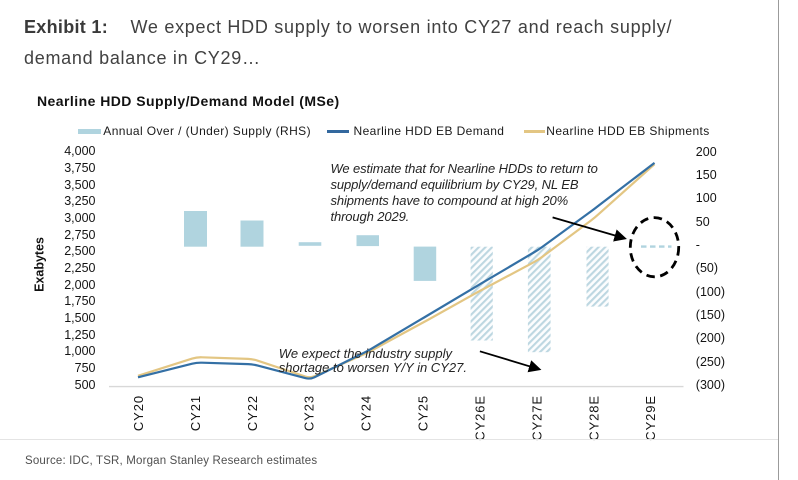 Image resolution: width=798 pixels, height=480 pixels. I want to click on svg-text: CY27E, so click(536, 418).